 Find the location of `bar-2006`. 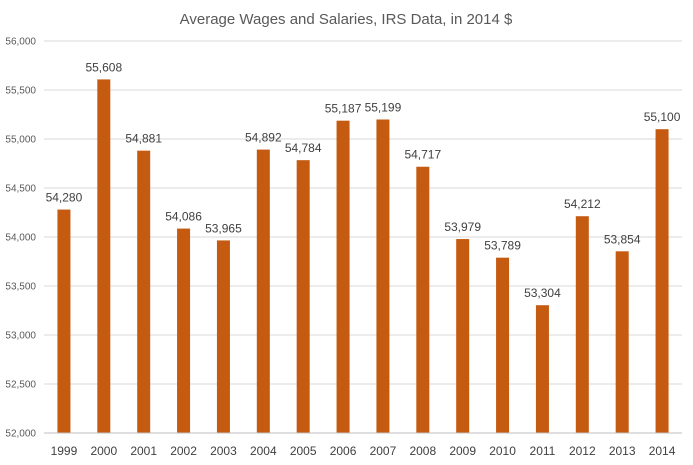

bar-2006 is located at coordinates (343, 276).